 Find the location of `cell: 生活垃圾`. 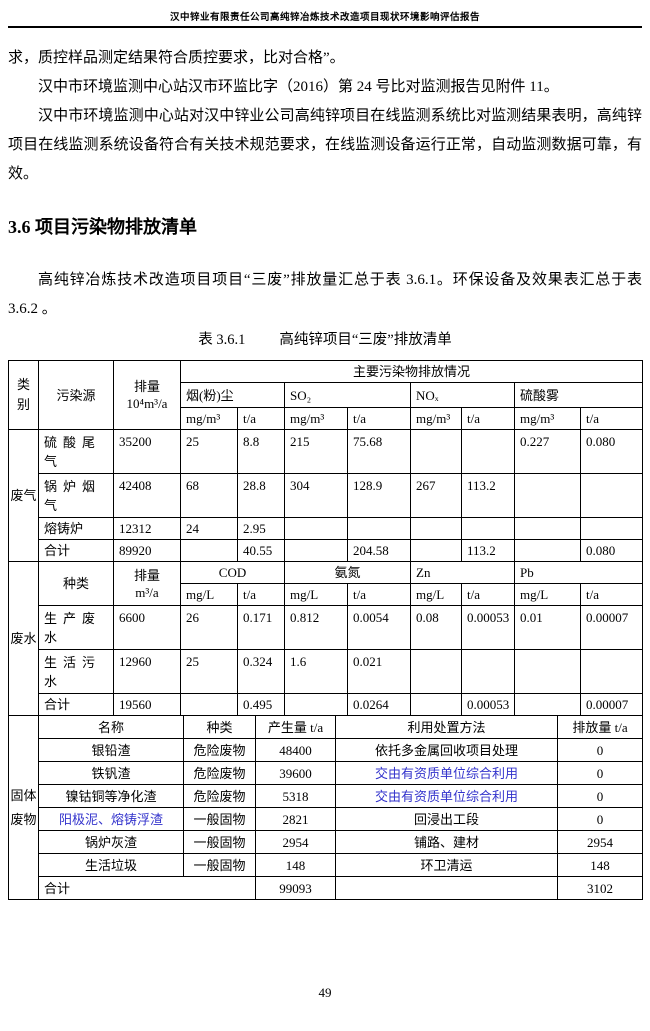

cell: 生活垃圾 is located at coordinates (111, 865).